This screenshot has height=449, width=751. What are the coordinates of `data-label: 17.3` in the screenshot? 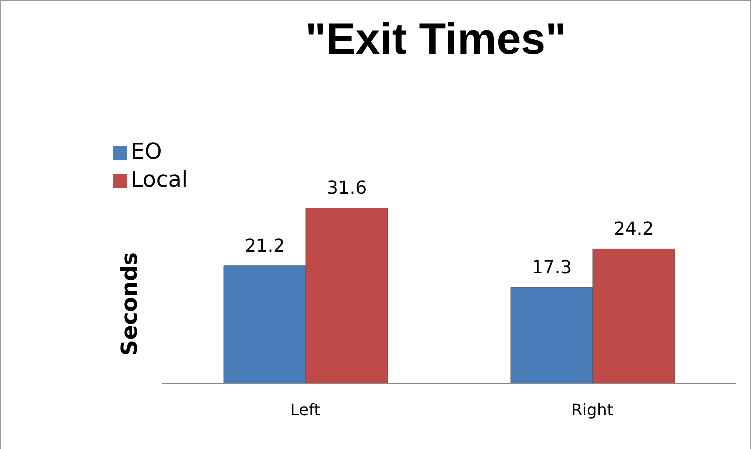 It's located at (552, 268).